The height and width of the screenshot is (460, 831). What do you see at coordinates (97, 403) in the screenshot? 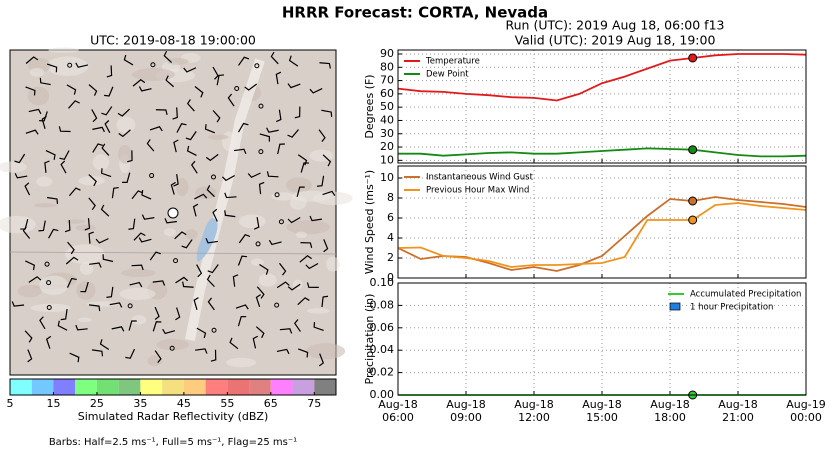
I see `colorbar-tick-label: 25` at bounding box center [97, 403].